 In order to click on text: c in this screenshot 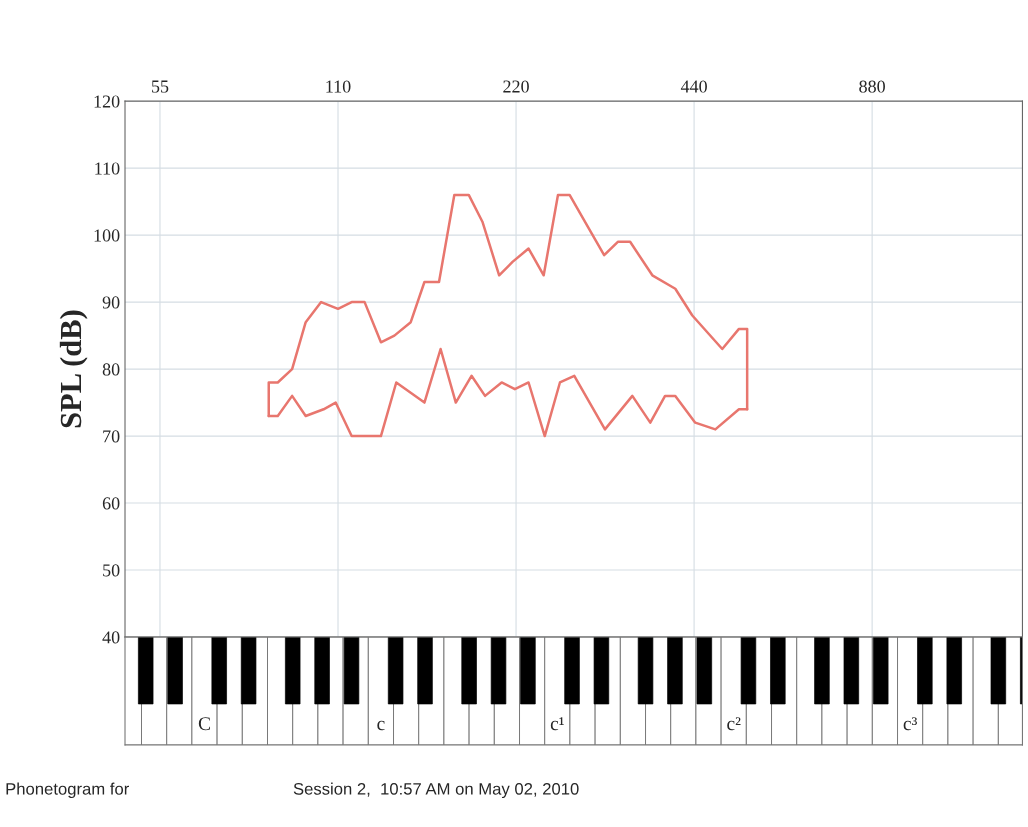, I will do `click(381, 725)`.